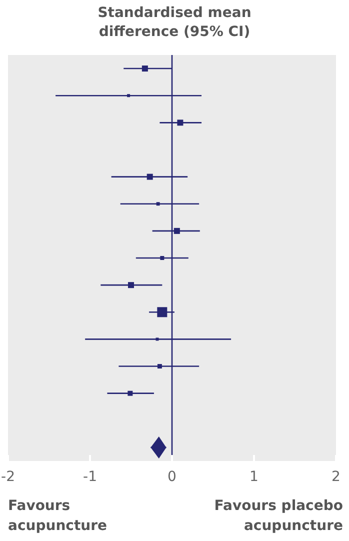 This screenshot has width=349, height=541. I want to click on x-tick-label: 1, so click(254, 477).